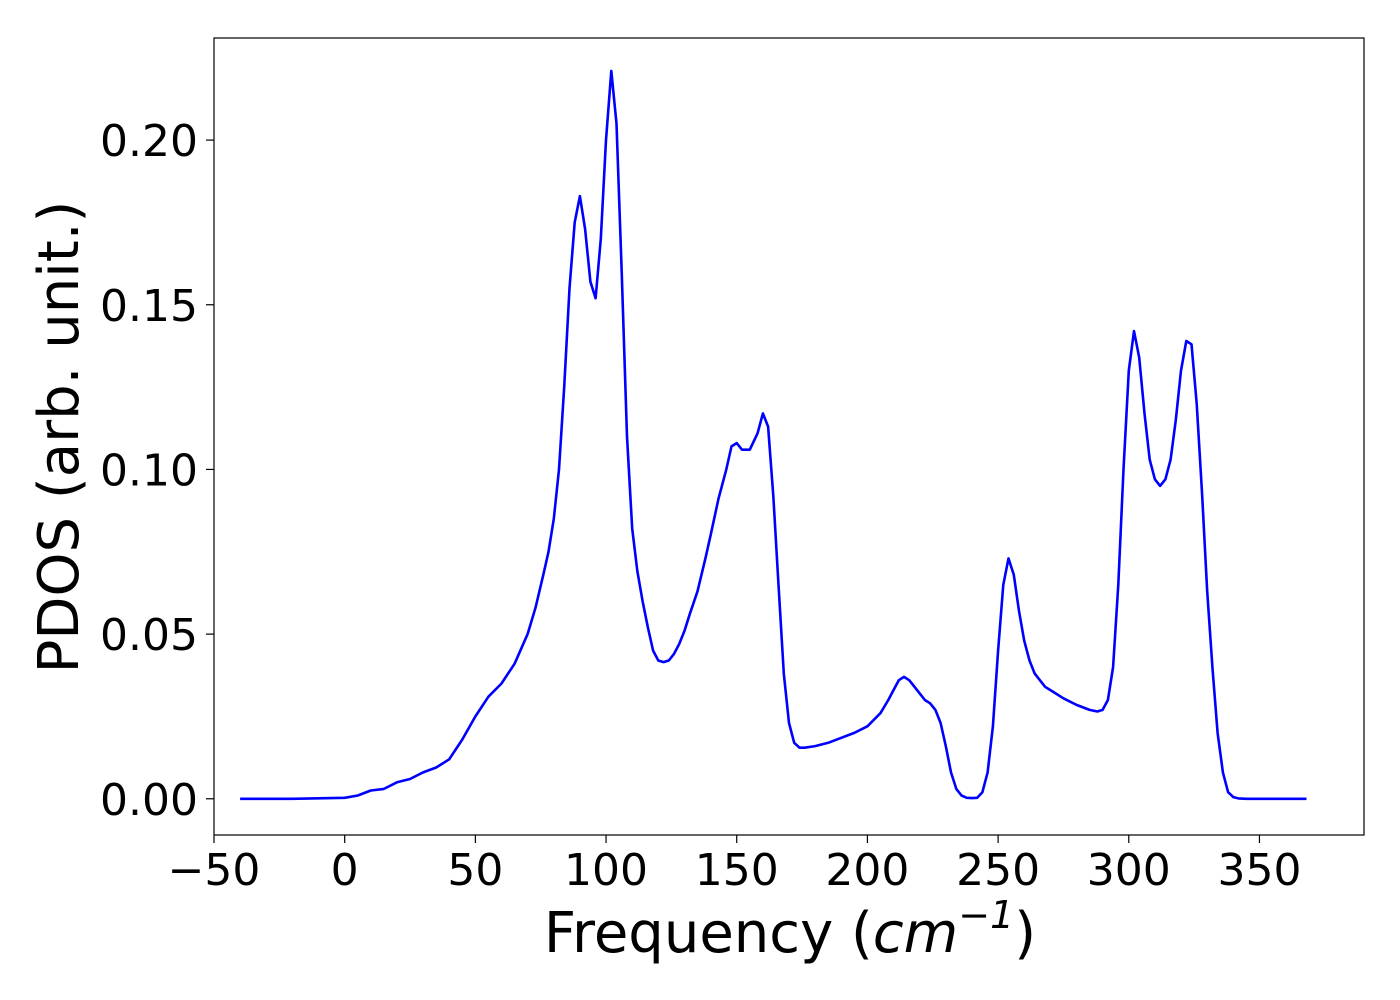  Describe the element at coordinates (149, 306) in the screenshot. I see `y-tick-label: 0.15` at that location.